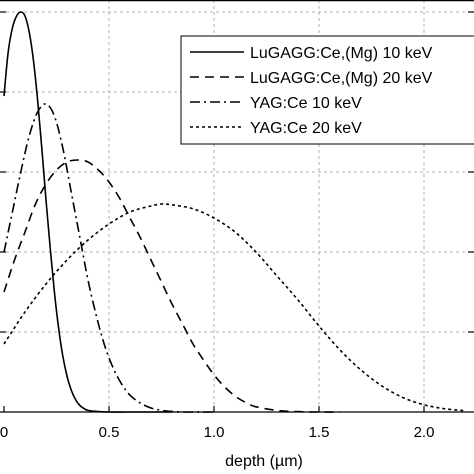  What do you see at coordinates (341, 53) in the screenshot?
I see `legend-label-1: LuGAGG:Ce,(Mg) 10 keV` at bounding box center [341, 53].